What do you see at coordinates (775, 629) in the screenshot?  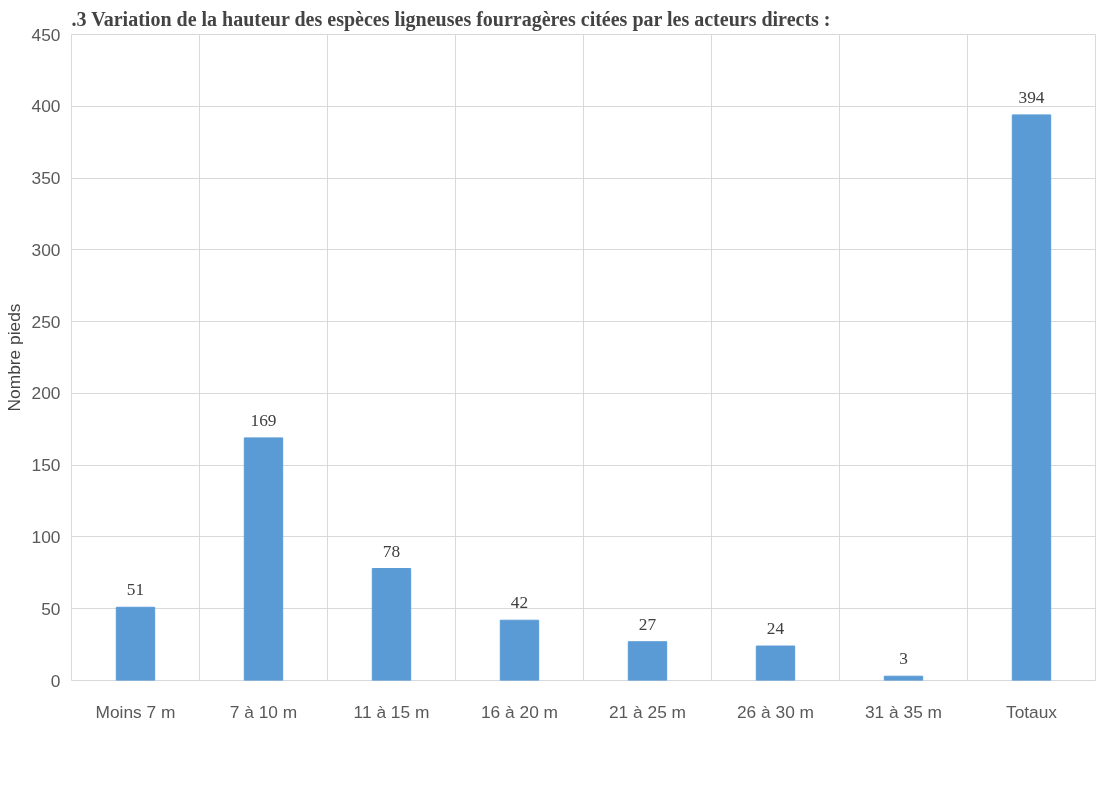 I see `data-label: 24` at bounding box center [775, 629].